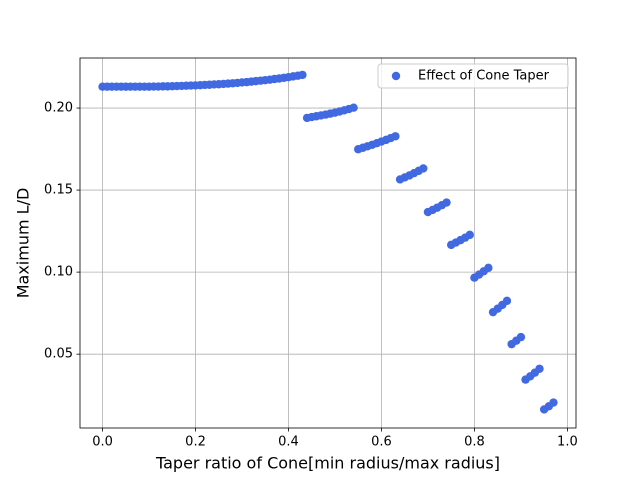  Describe the element at coordinates (396, 76) in the screenshot. I see `legend-marker` at that location.